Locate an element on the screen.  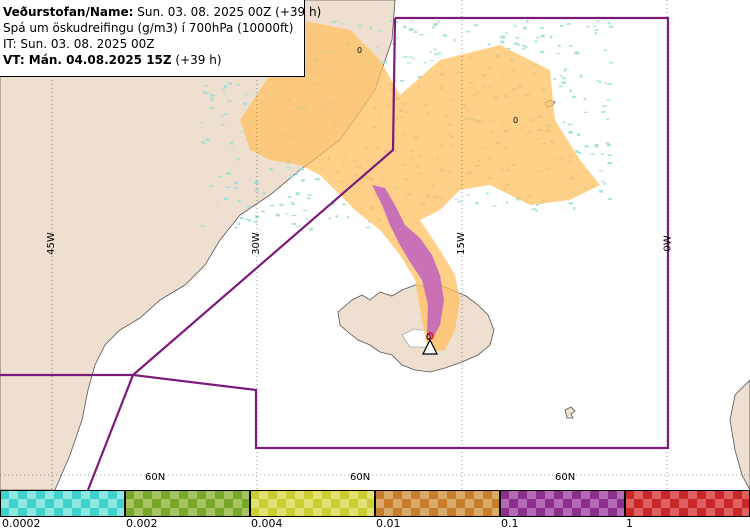
contour-label: 0 is located at coordinates (515, 120).